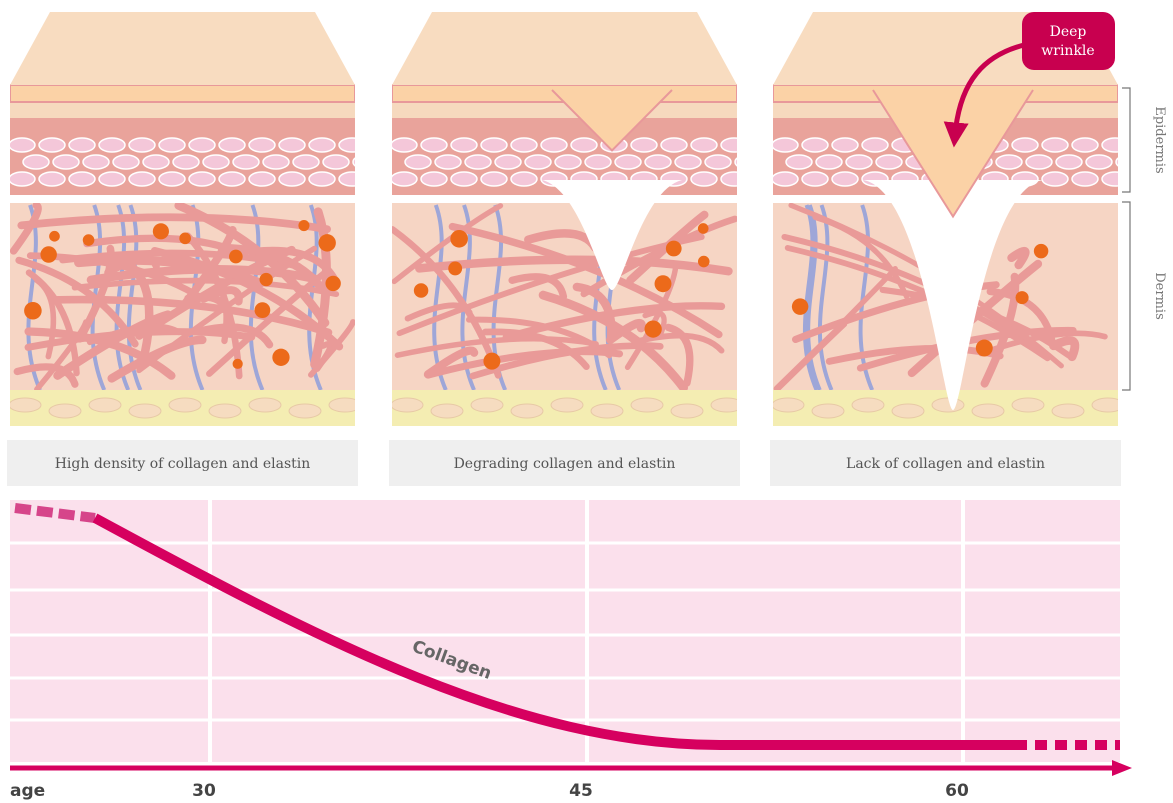 Image resolution: width=1173 pixels, height=803 pixels. I want to click on curve-dash, so click(55, 513).